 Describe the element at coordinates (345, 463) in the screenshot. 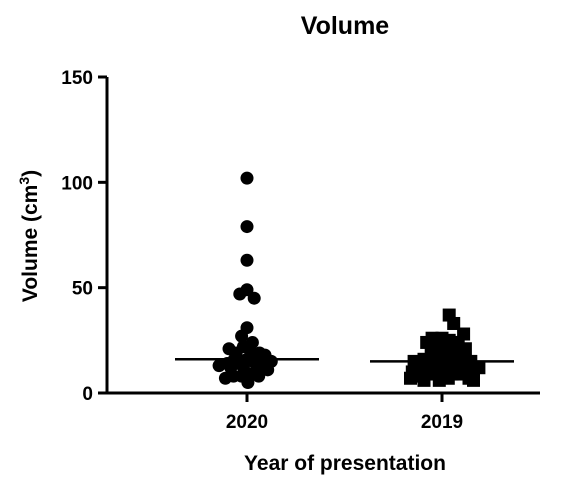

I see `x-axis-label: Year of presentation` at that location.